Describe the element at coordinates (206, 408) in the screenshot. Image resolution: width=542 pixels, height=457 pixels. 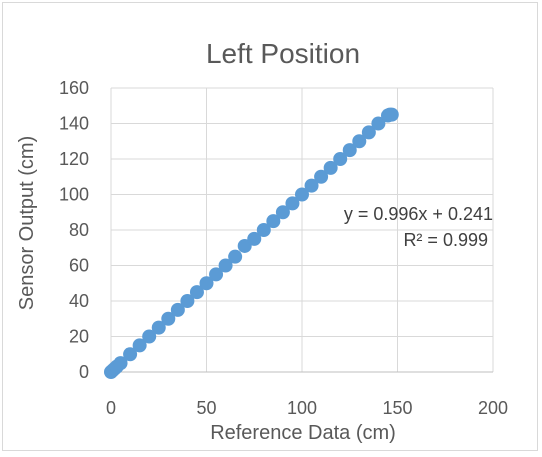
I see `x-tick-label: 50` at that location.